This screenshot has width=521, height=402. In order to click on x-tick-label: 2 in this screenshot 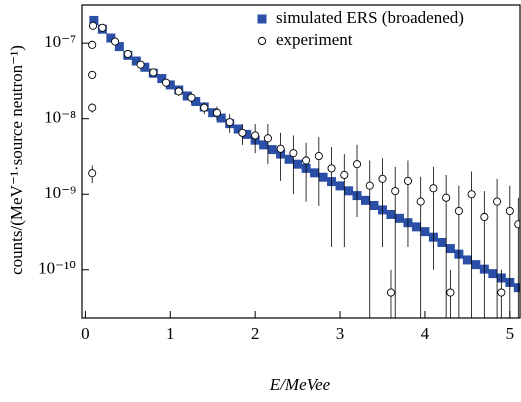, I will do `click(255, 333)`.